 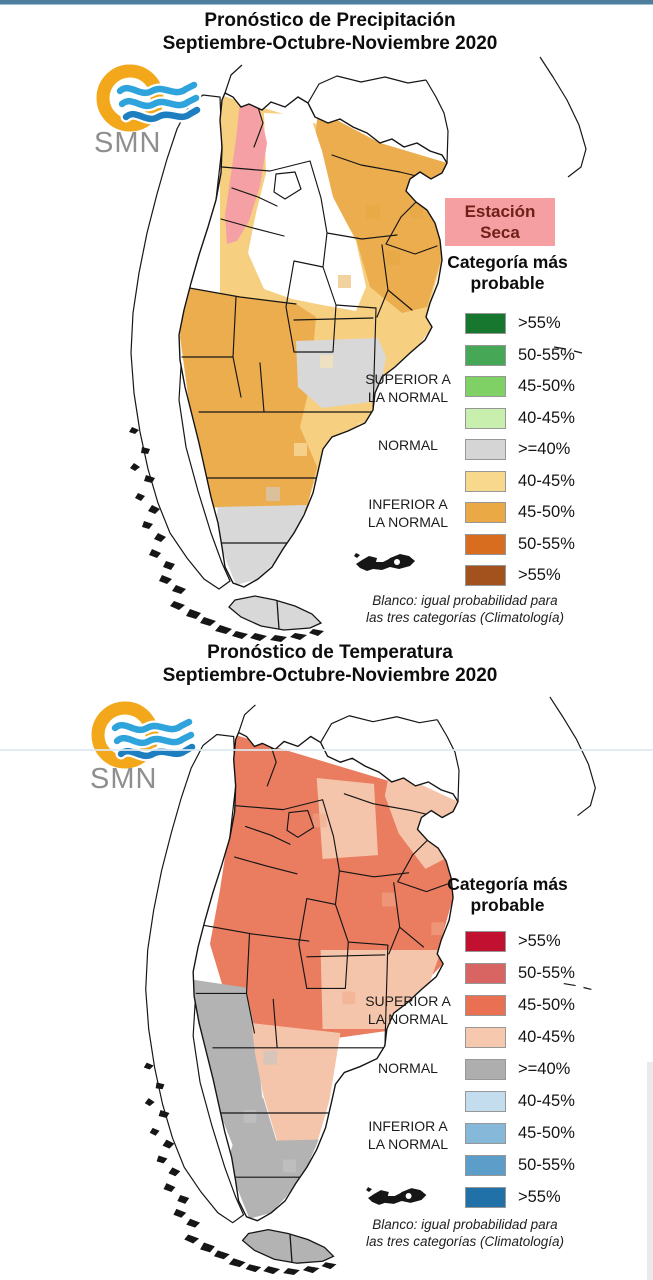 What do you see at coordinates (228, 1054) in the screenshot?
I see `region-normal-west-patagonia` at bounding box center [228, 1054].